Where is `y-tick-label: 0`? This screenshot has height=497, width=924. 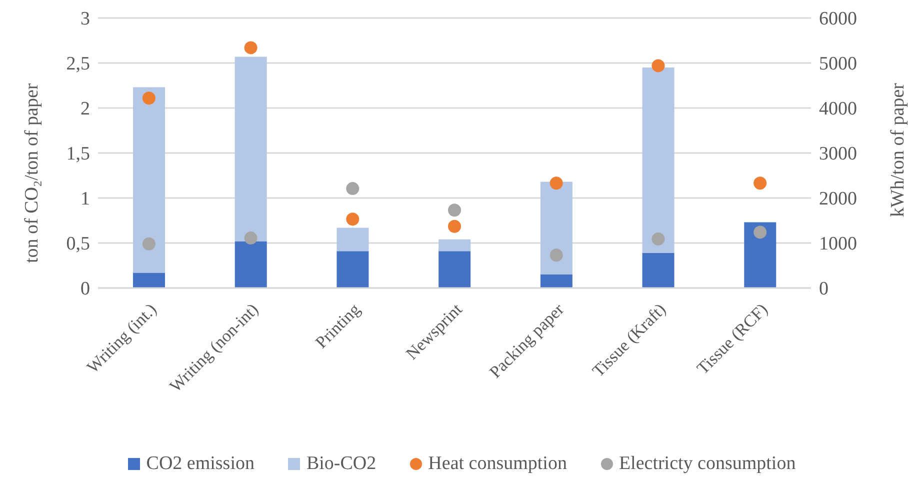 y-tick-label: 0 is located at coordinates (85, 289).